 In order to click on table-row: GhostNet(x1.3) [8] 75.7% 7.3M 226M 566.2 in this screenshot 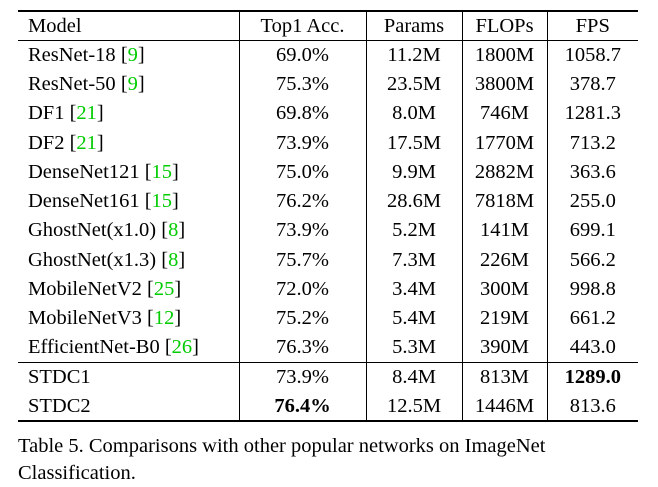, I will do `click(328, 260)`.